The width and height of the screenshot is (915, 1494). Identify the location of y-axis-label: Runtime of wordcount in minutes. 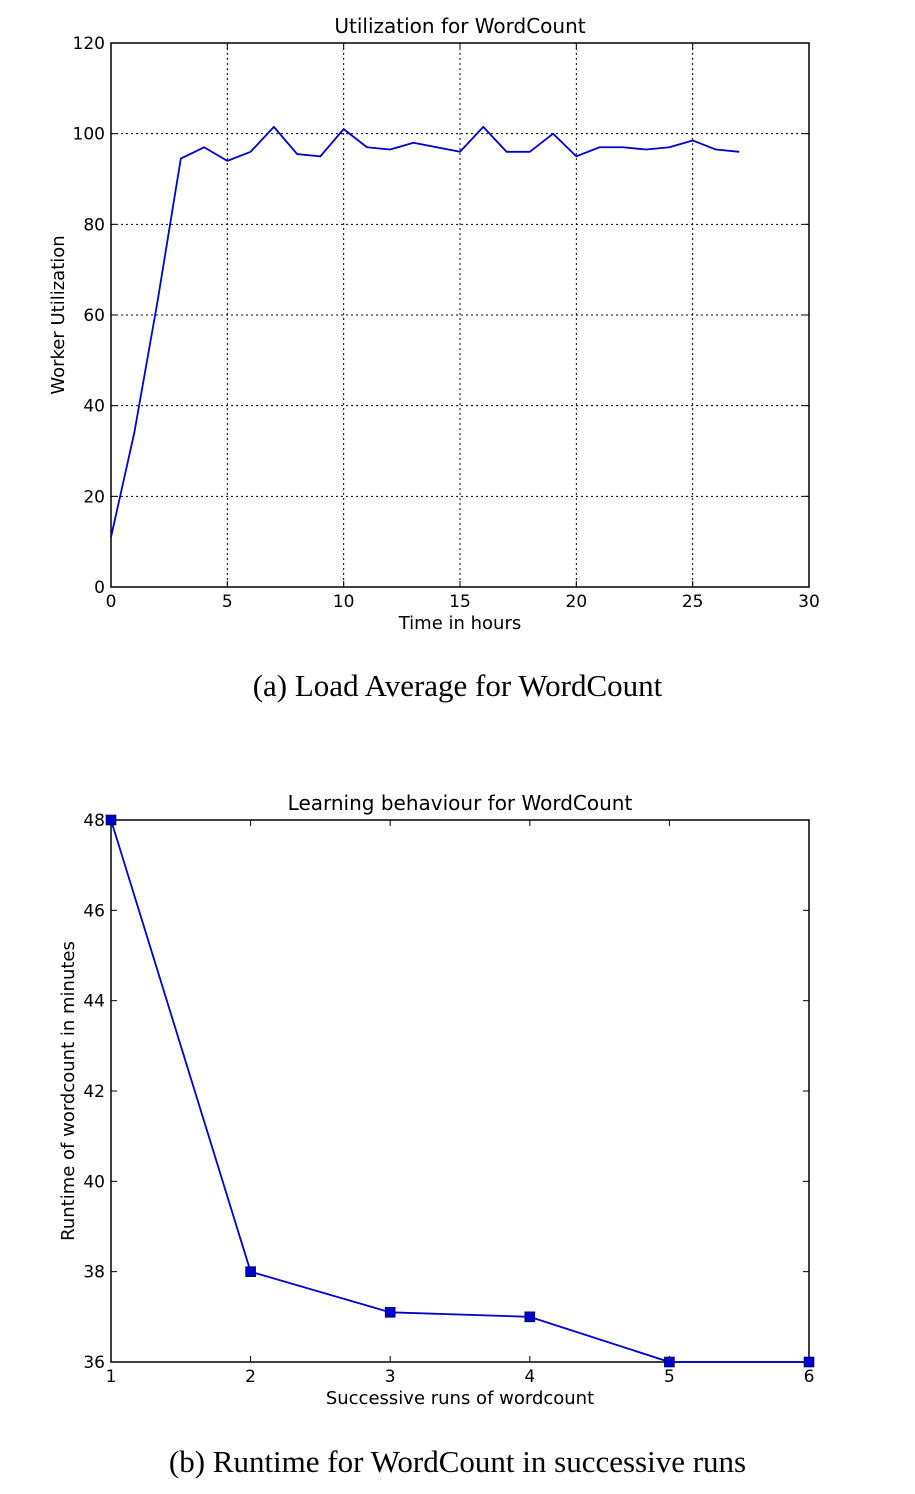
(68, 1091).